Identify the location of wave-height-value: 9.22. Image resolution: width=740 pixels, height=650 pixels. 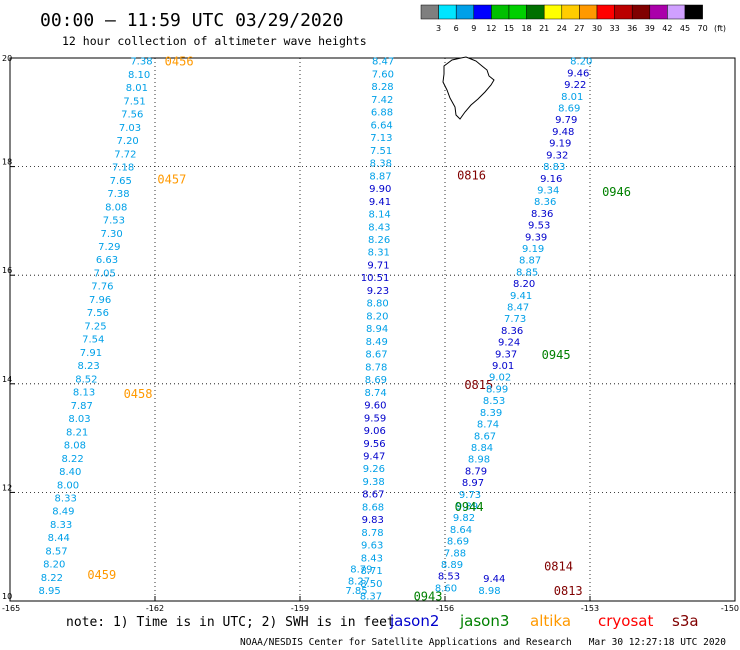
(575, 85).